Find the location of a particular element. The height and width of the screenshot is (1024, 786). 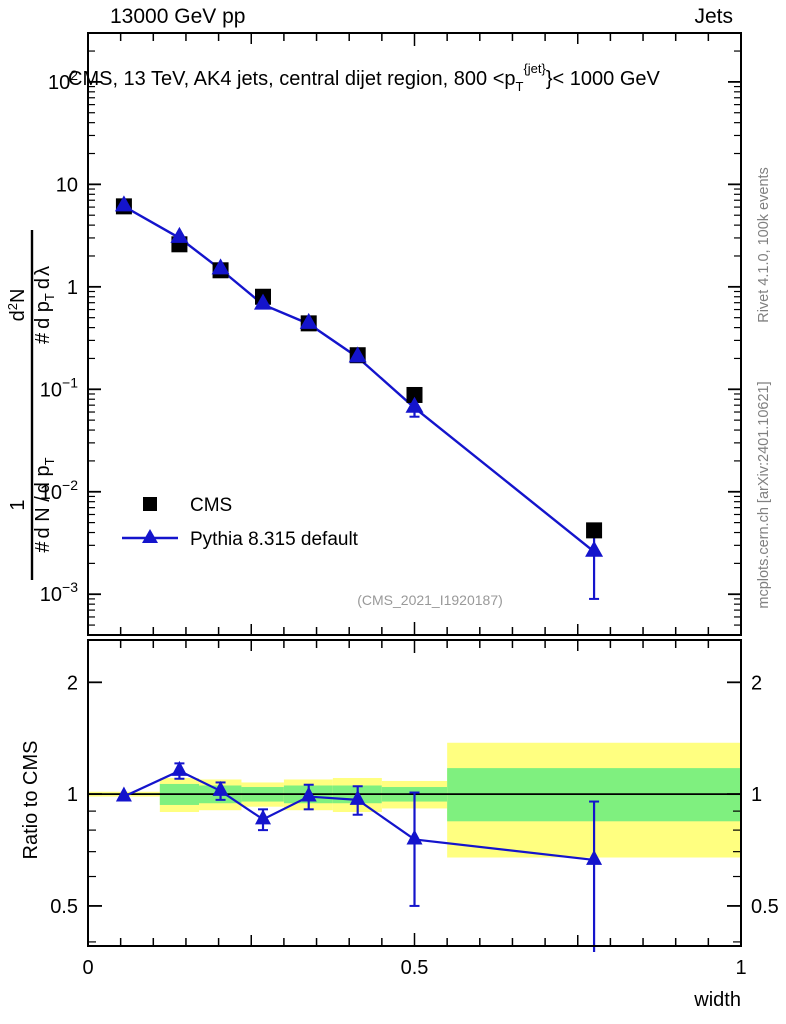

y-label-factor-numerator: 1 is located at coordinates (18, 504).